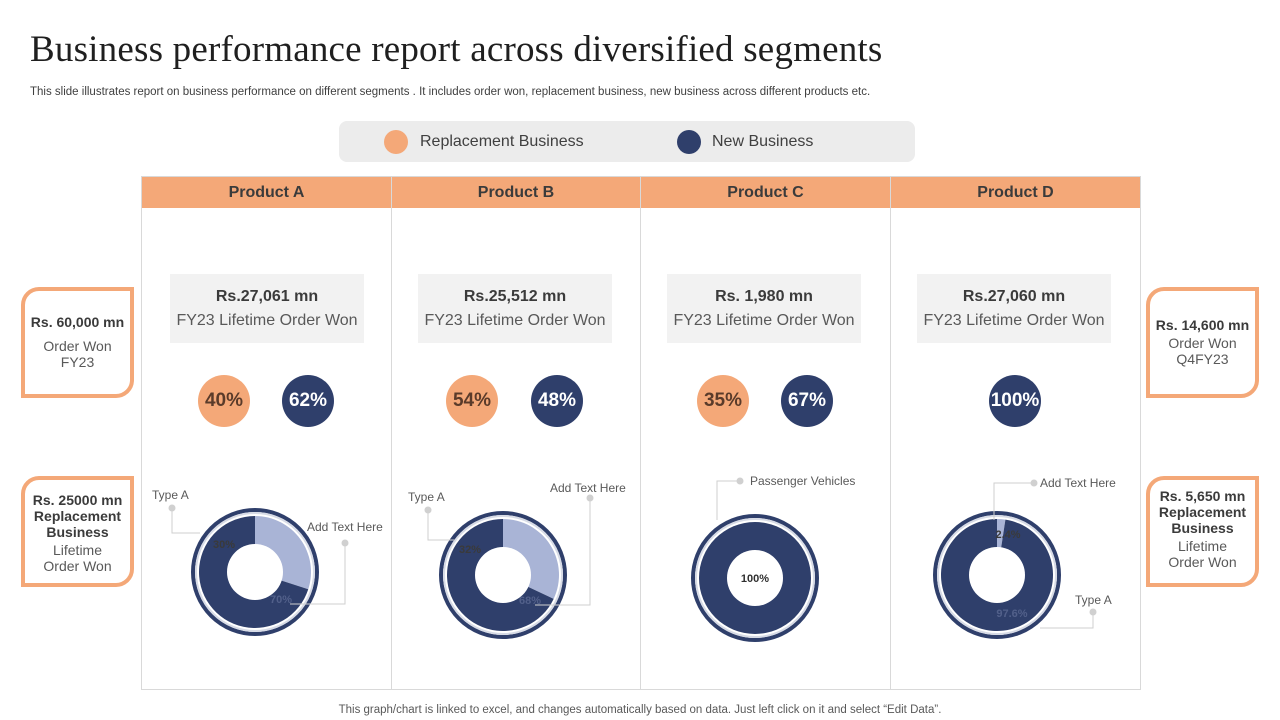  I want to click on order-amount: Rs.27,061 mn, so click(267, 296).